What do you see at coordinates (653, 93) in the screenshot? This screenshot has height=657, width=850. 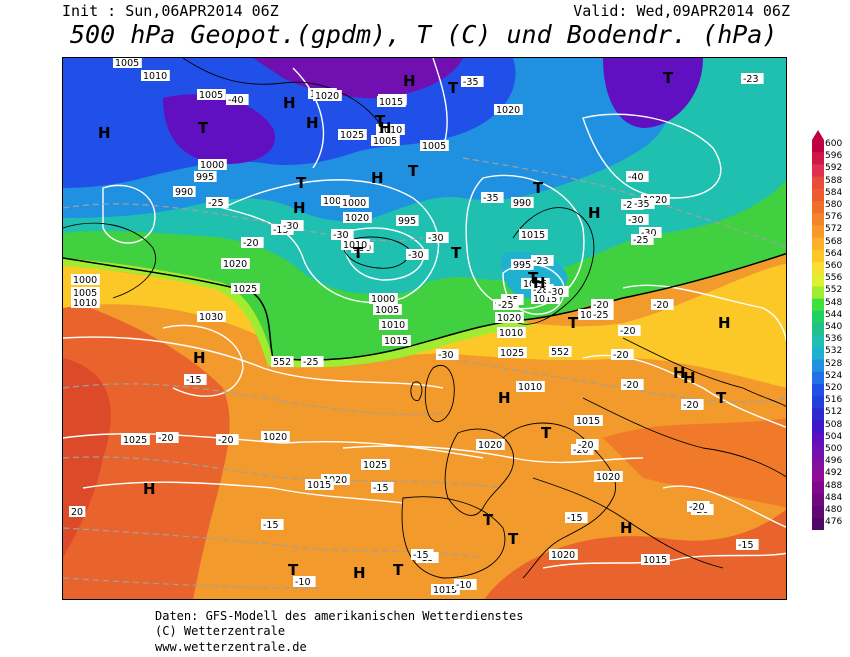 I see `cold-core-east` at bounding box center [653, 93].